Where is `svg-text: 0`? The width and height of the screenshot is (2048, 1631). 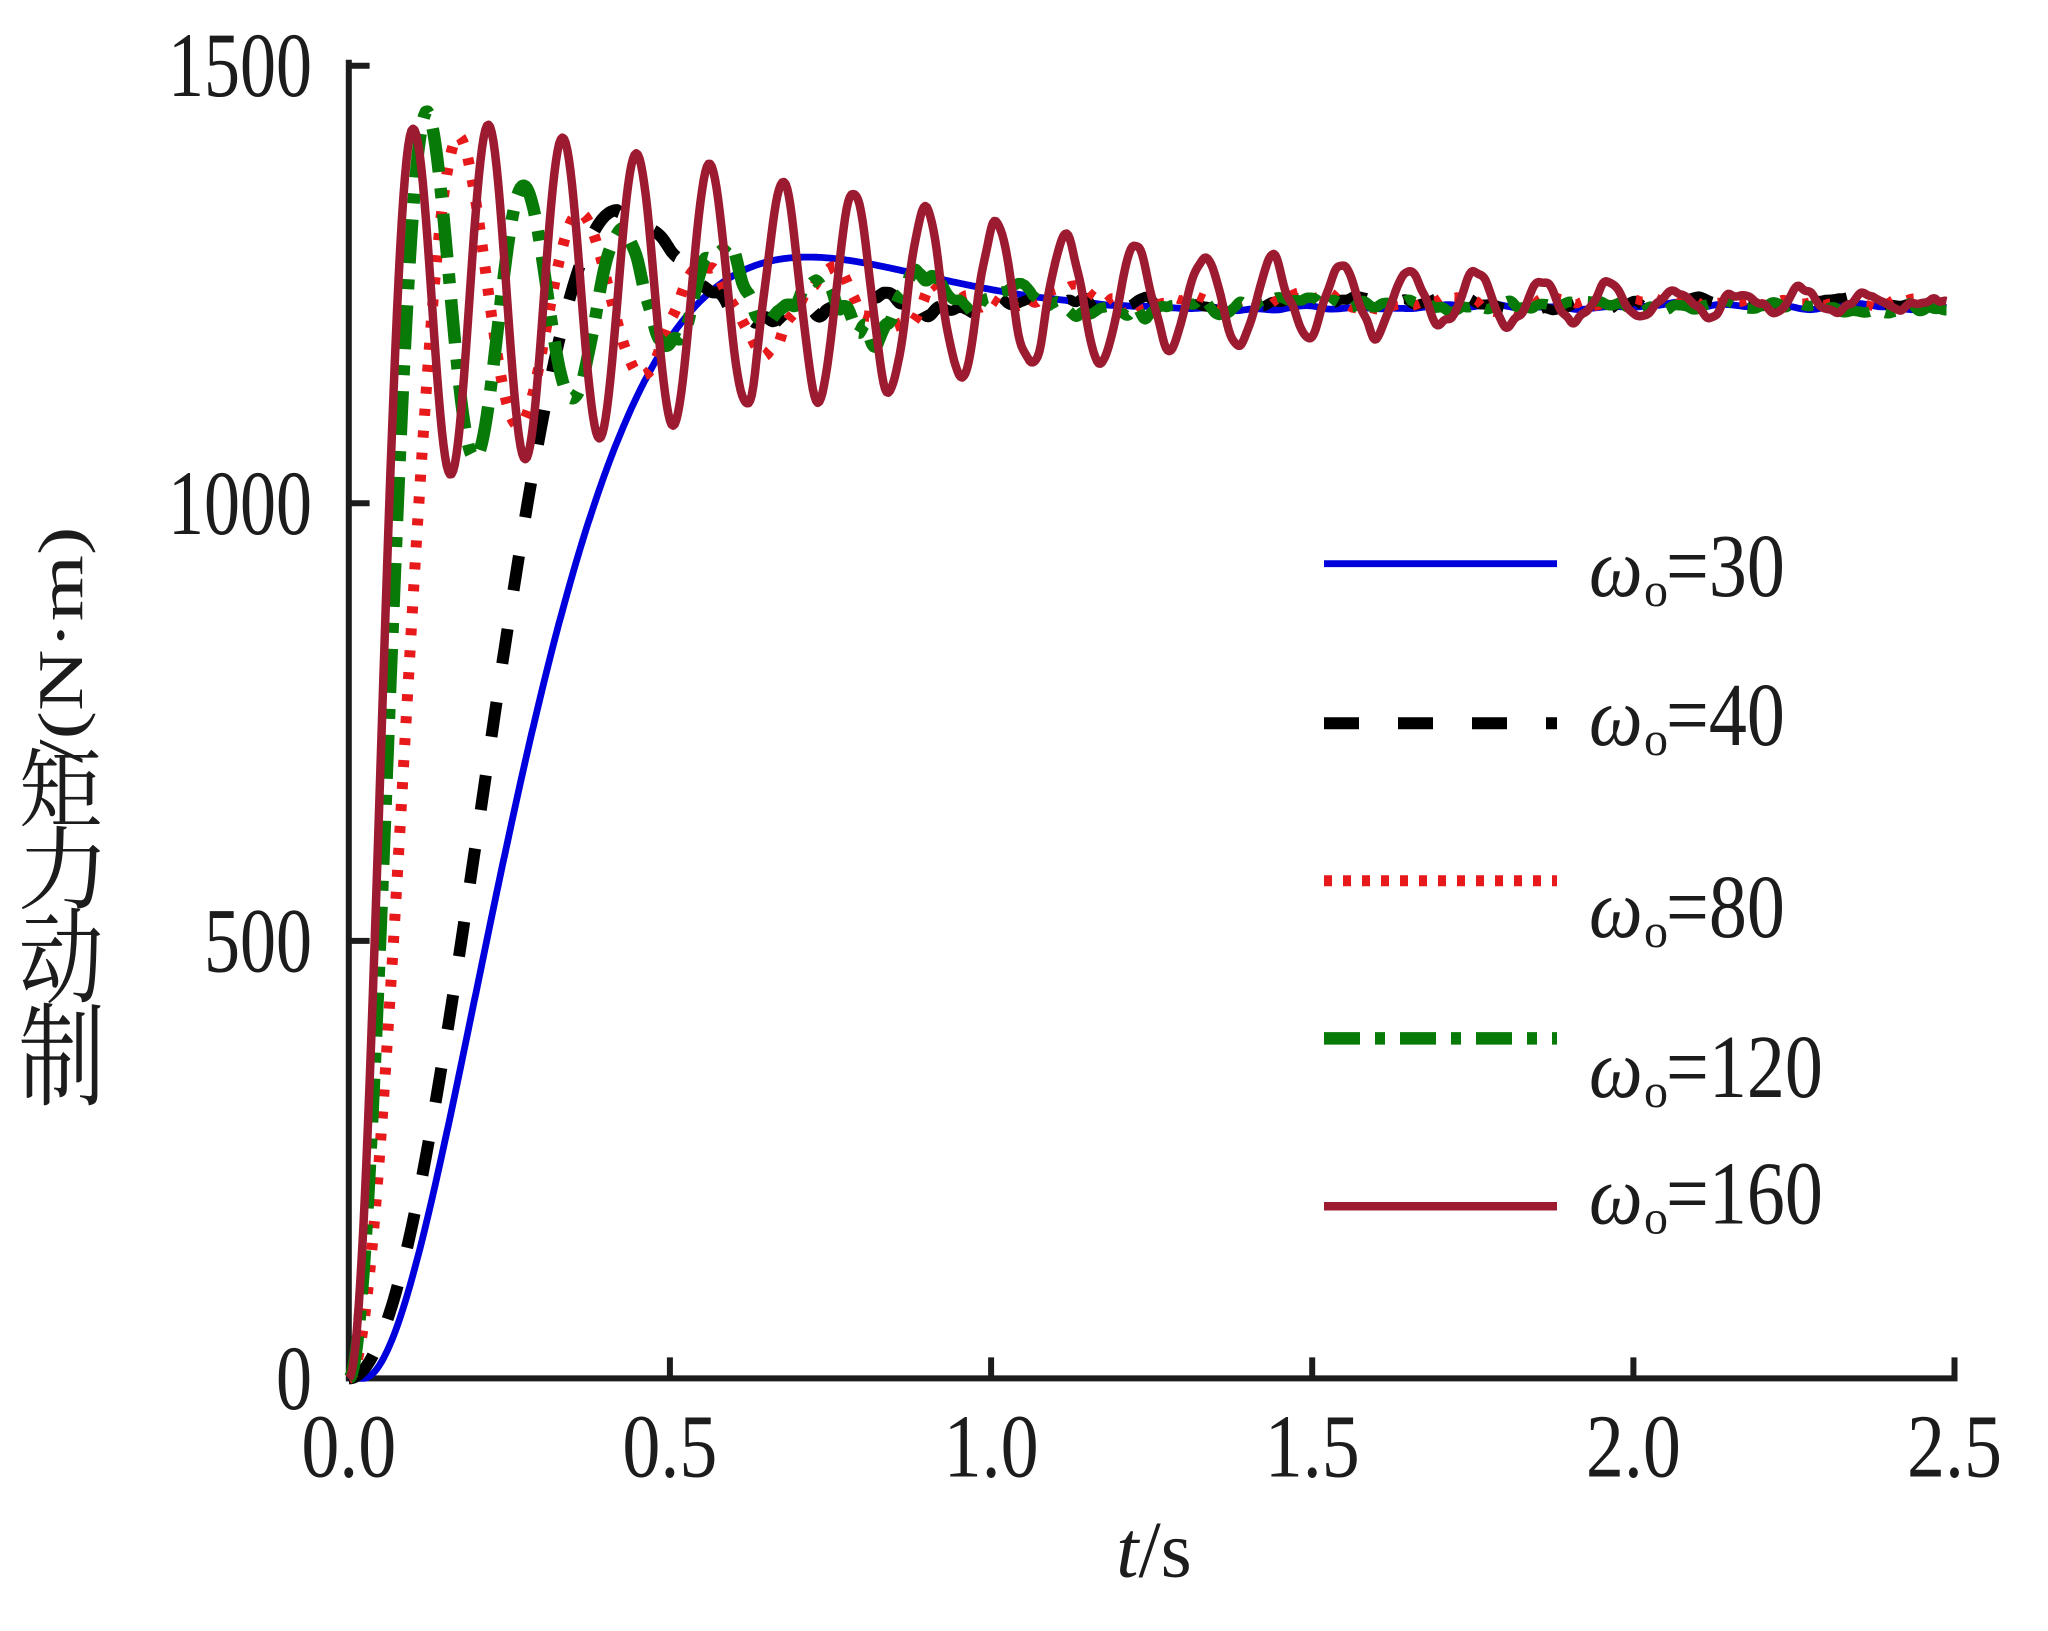 svg-text: 0 is located at coordinates (294, 1377).